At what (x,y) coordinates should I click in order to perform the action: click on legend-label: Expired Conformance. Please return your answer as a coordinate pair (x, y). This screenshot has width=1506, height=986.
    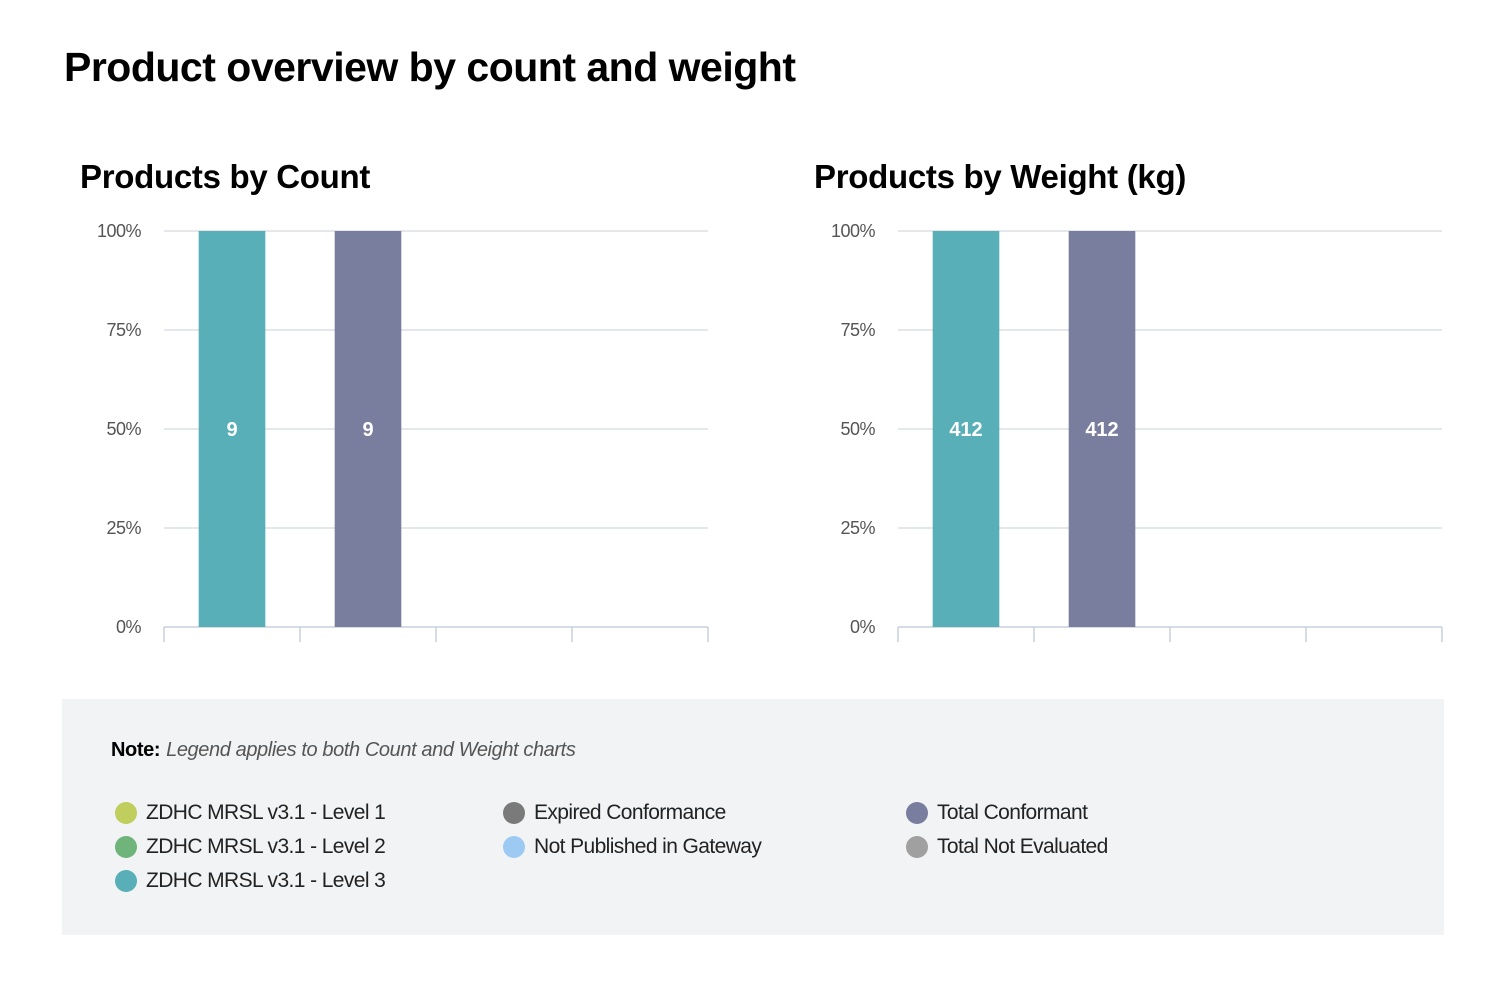
    Looking at the image, I should click on (630, 812).